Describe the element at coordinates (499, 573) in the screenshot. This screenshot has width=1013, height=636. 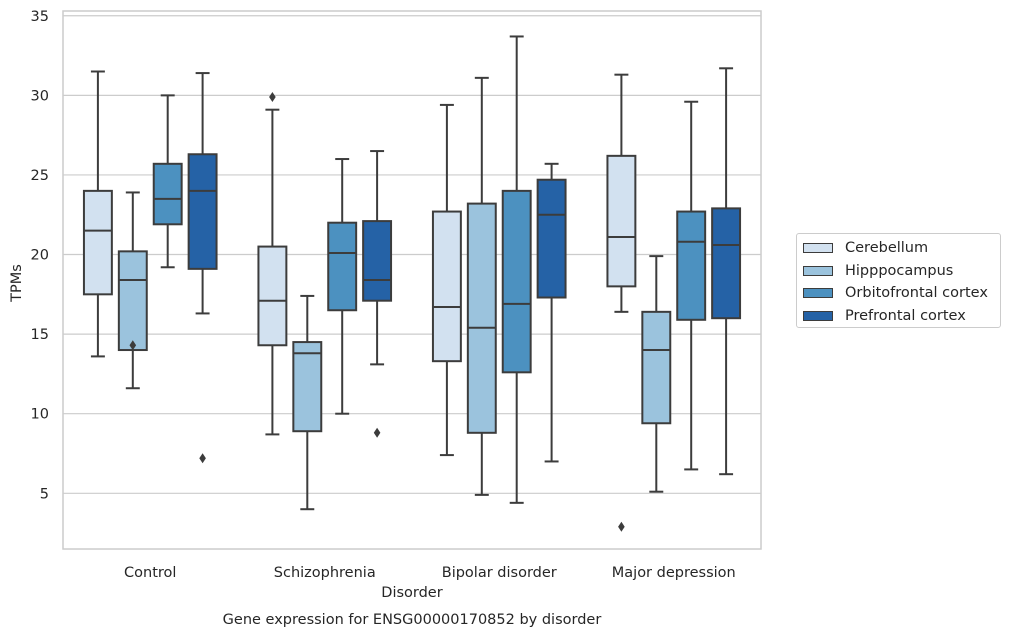
I see `x-tick-label: Bipolar disorder` at that location.